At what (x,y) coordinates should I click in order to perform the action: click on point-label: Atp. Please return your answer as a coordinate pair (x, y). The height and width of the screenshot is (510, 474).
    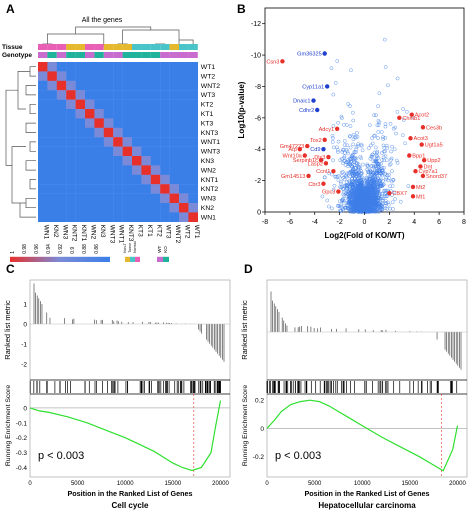
    Looking at the image, I should click on (292, 150).